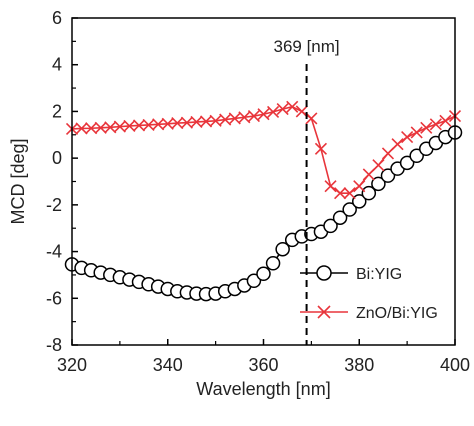 Image resolution: width=474 pixels, height=426 pixels. I want to click on y-tick-label: -2, so click(54, 205).